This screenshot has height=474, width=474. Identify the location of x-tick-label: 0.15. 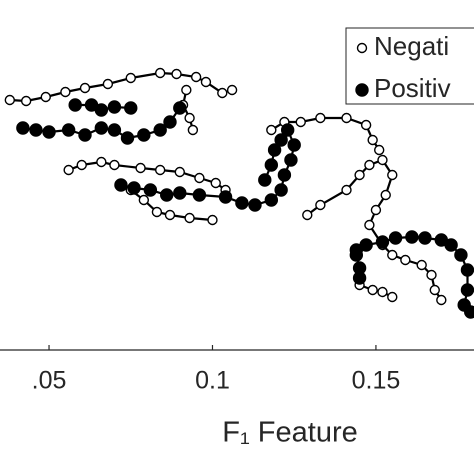
(376, 381).